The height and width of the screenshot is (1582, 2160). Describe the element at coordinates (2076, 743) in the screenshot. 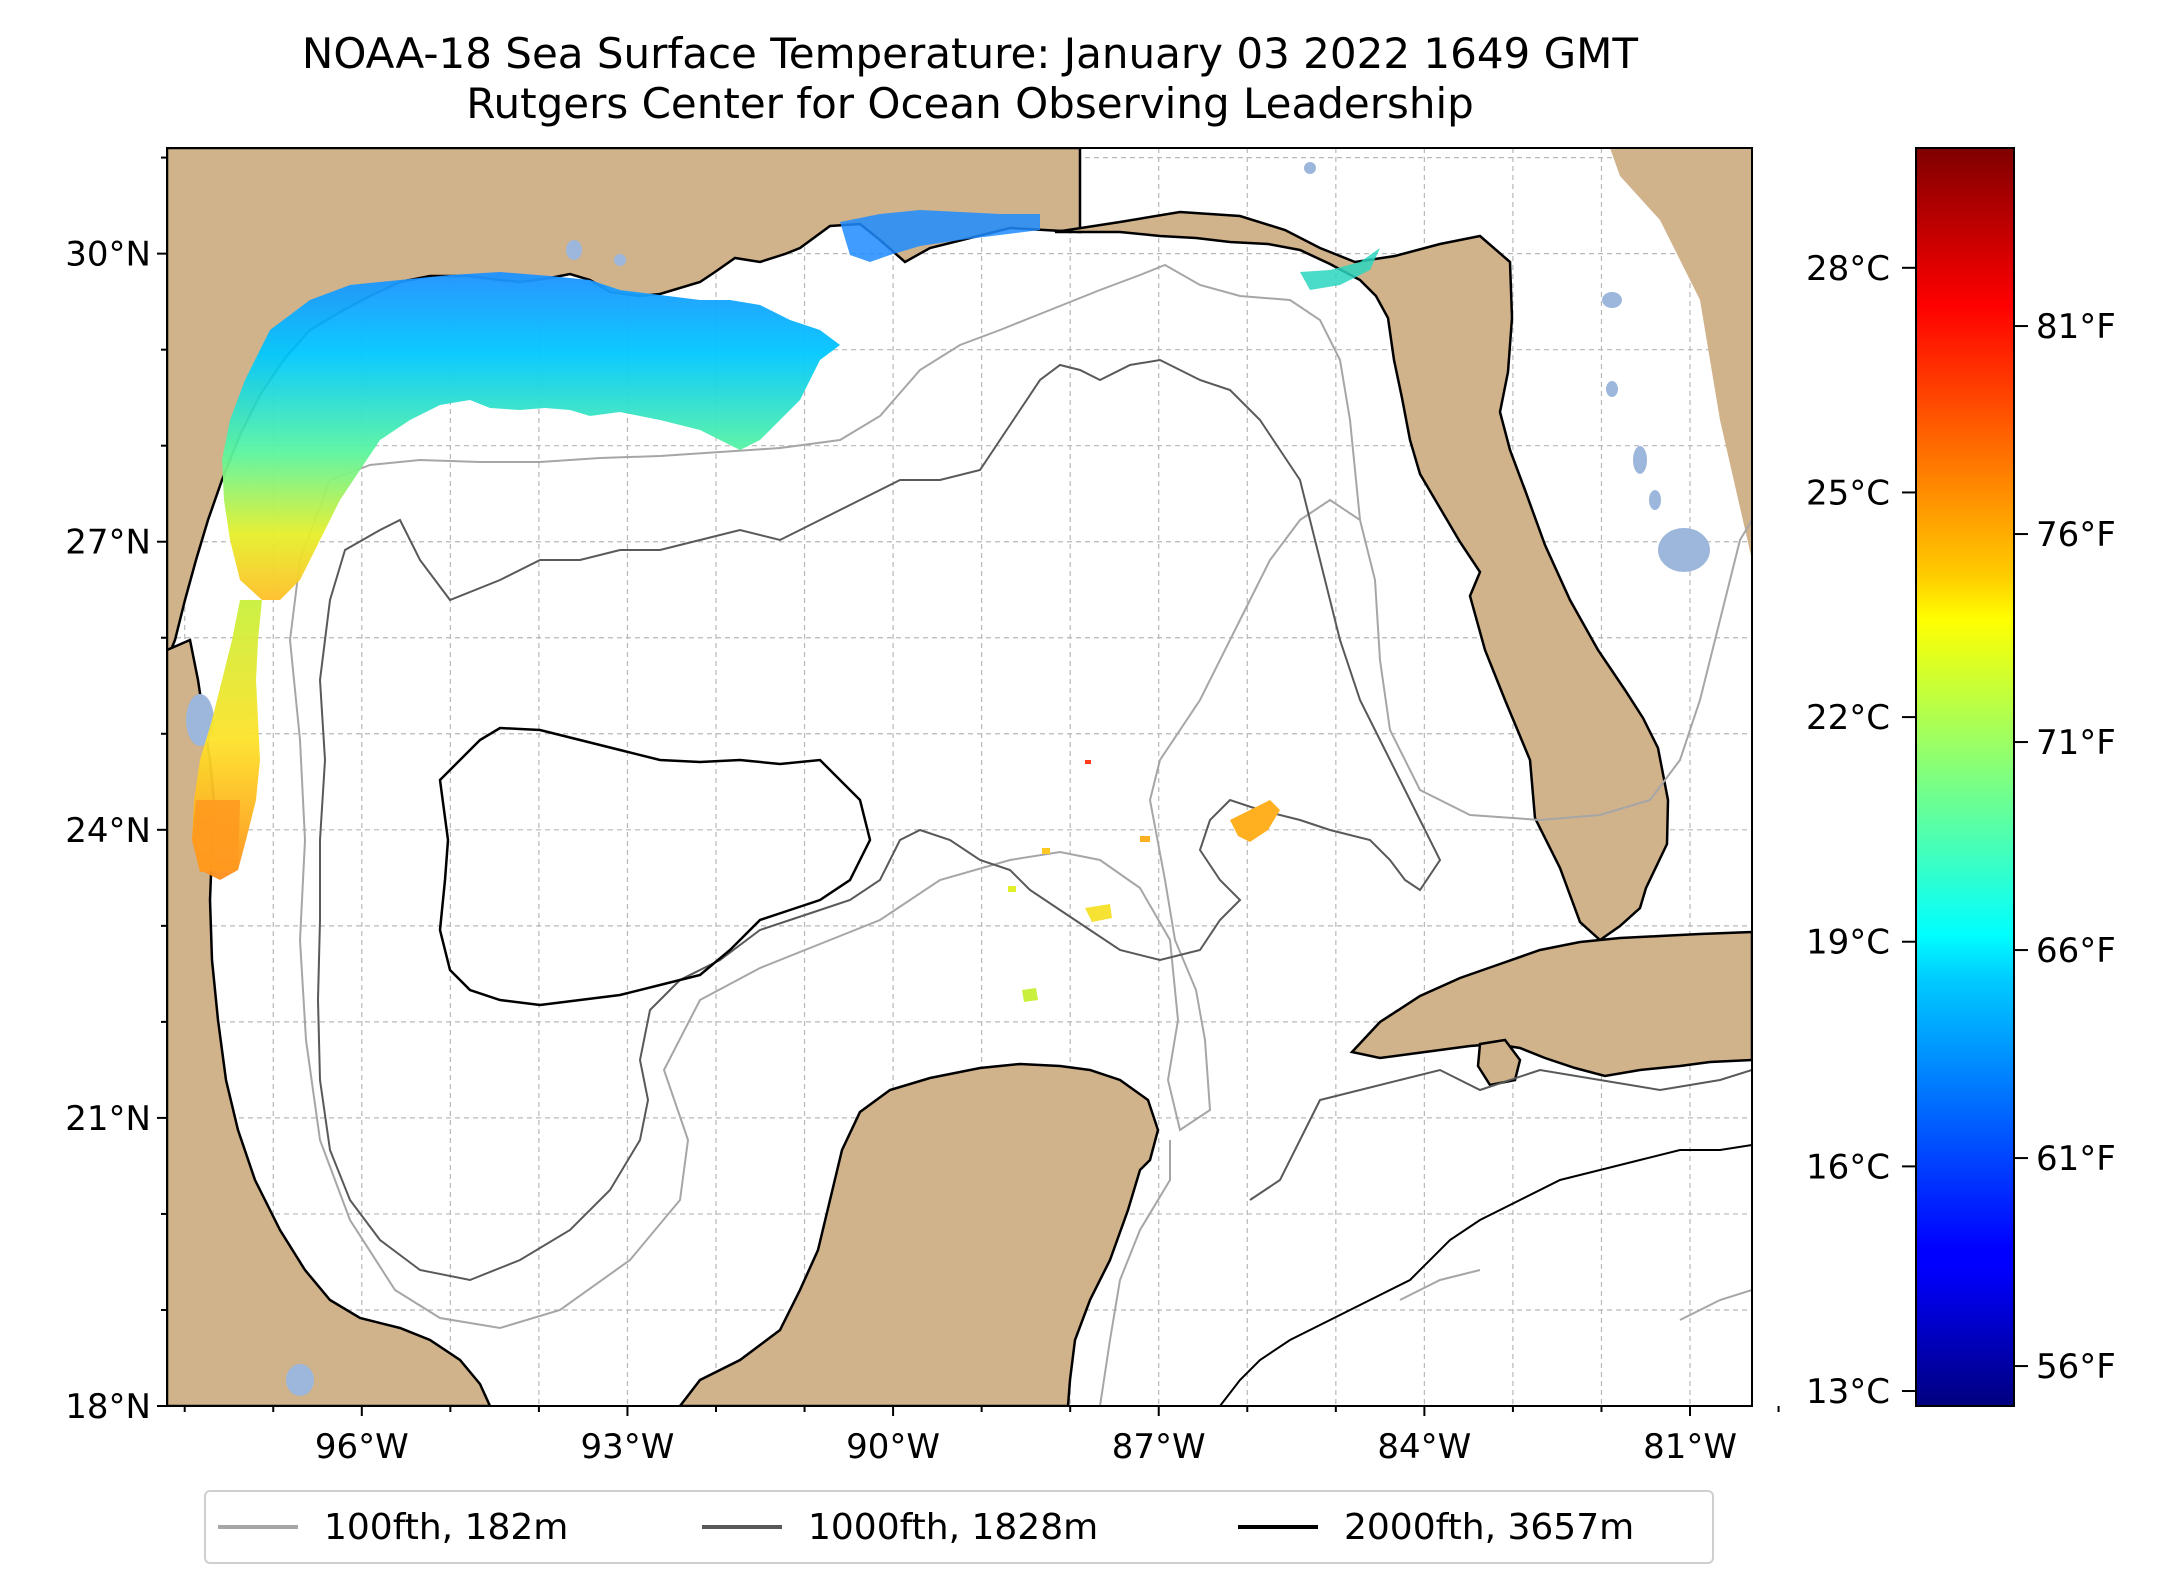

I see `fahrenheit-tick-label: 71°F` at that location.